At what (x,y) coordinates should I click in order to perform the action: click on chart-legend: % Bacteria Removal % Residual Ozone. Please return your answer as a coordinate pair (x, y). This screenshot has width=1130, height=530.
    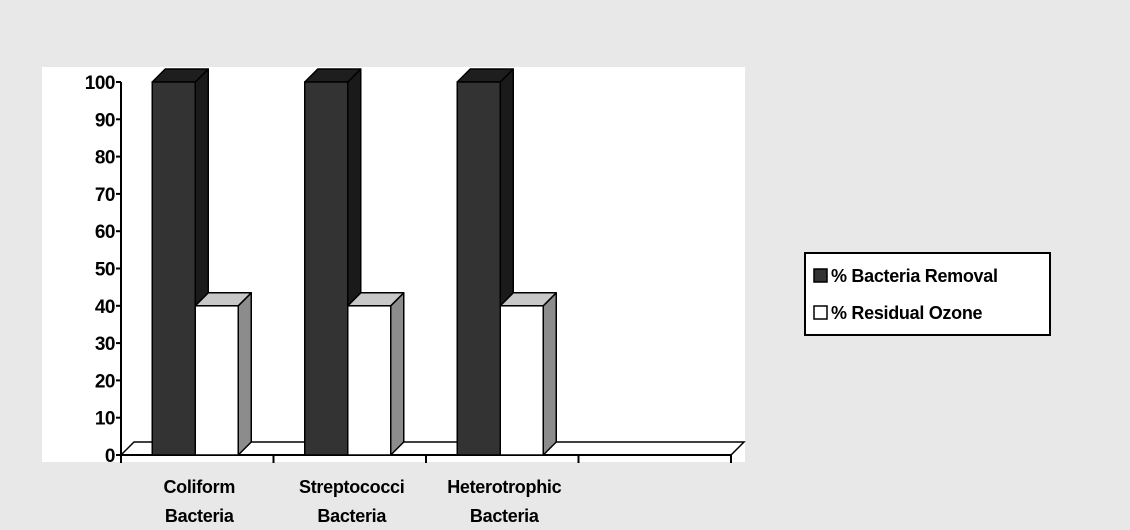
    Looking at the image, I should click on (927, 294).